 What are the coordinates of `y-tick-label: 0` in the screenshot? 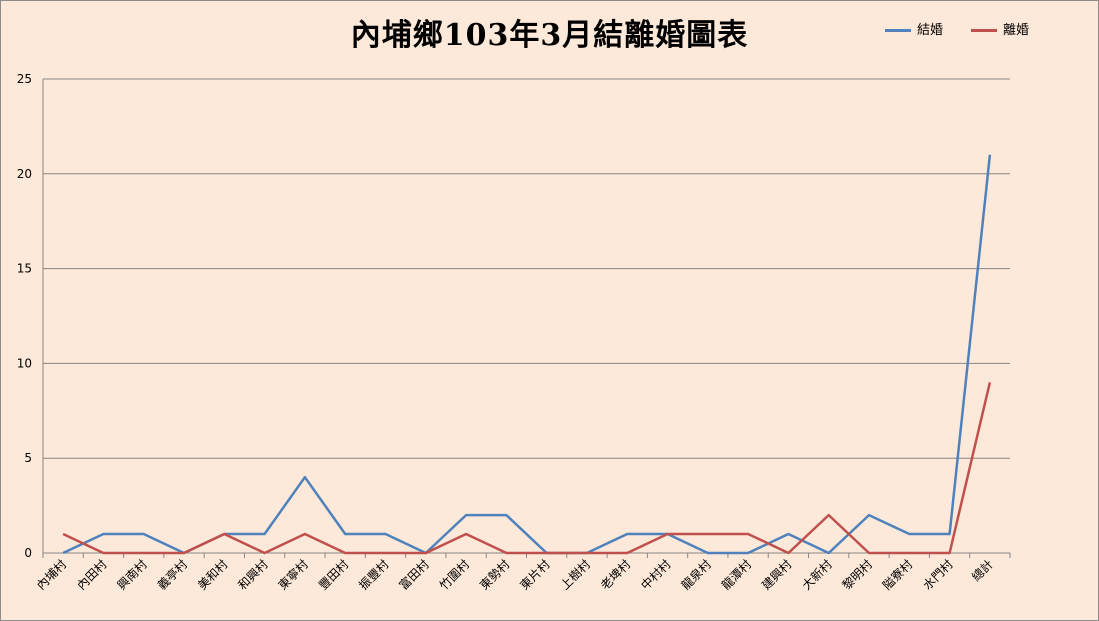 It's located at (28, 553).